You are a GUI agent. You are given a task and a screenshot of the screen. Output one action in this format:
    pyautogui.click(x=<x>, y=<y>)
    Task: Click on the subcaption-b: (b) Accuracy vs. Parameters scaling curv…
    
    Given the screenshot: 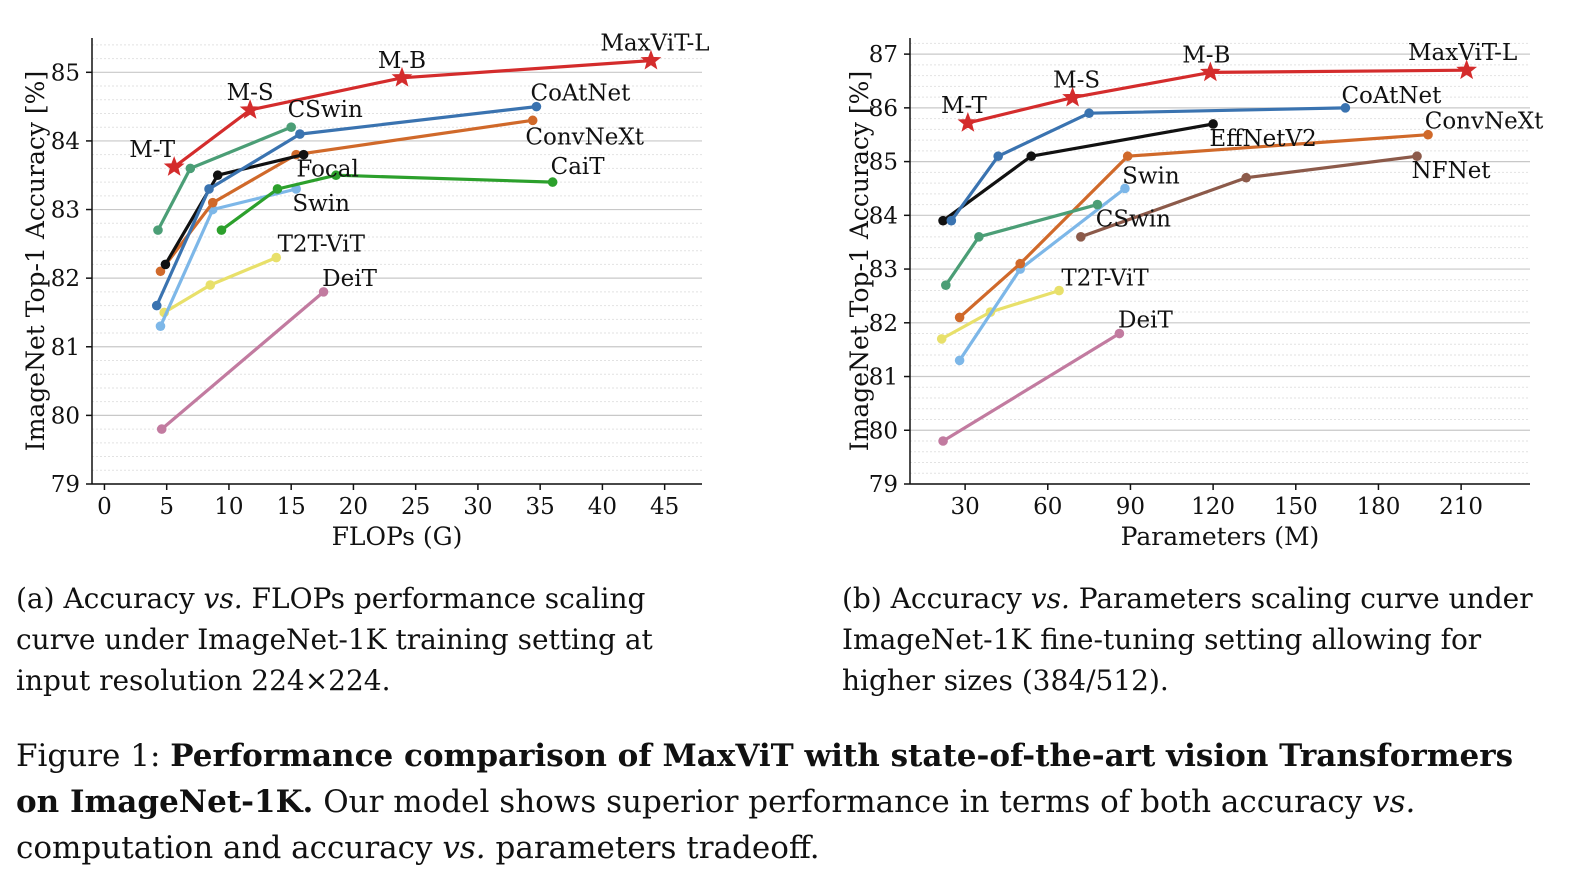 What is the action you would take?
    pyautogui.click(x=1197, y=639)
    